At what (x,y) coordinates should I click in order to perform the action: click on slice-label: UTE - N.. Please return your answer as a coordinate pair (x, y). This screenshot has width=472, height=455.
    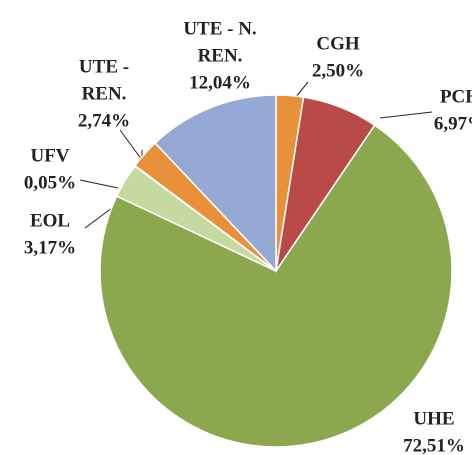
    Looking at the image, I should click on (219, 28).